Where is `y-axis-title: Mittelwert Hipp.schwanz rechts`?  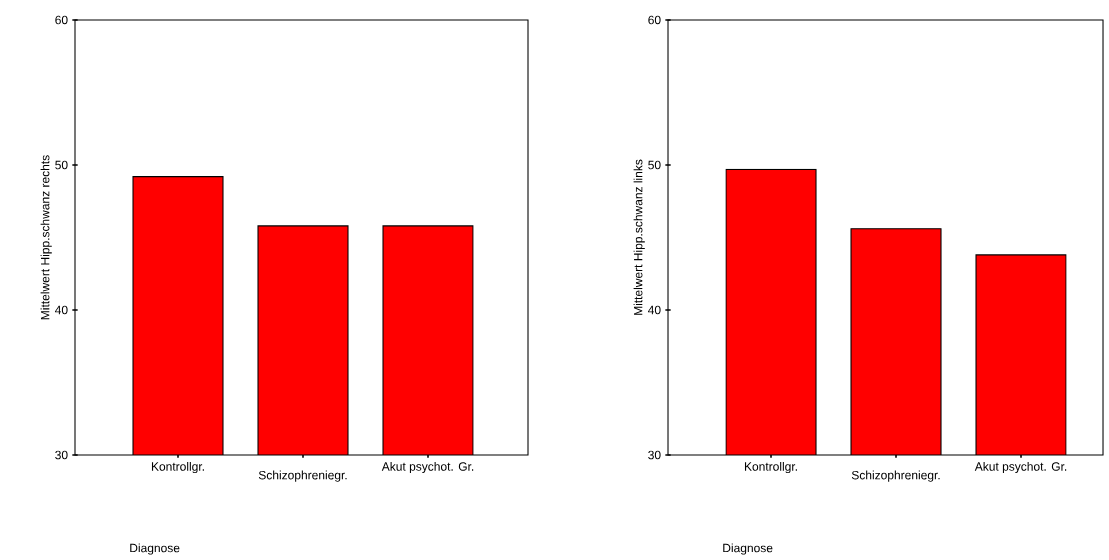
y-axis-title: Mittelwert Hipp.schwanz rechts is located at coordinates (46, 237).